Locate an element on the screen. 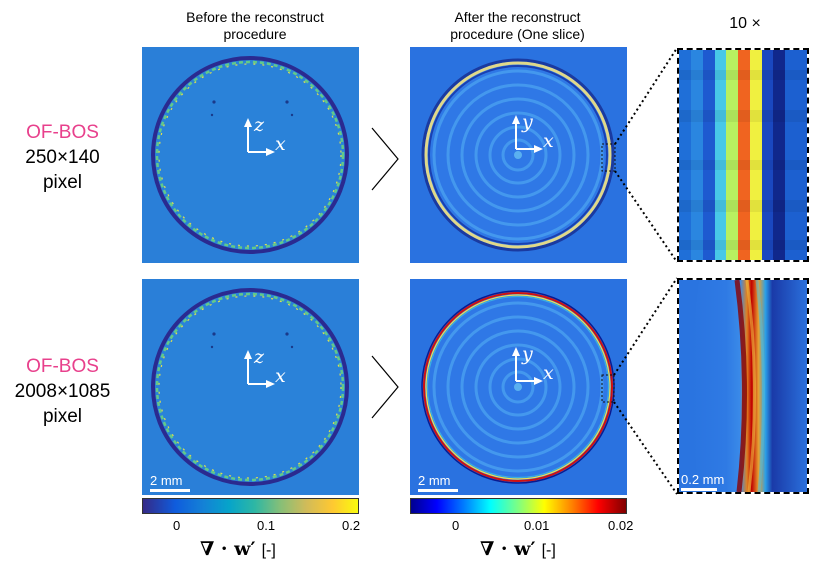 The height and width of the screenshot is (564, 830). colorbar-after-tick-1: 0.01 is located at coordinates (537, 525).